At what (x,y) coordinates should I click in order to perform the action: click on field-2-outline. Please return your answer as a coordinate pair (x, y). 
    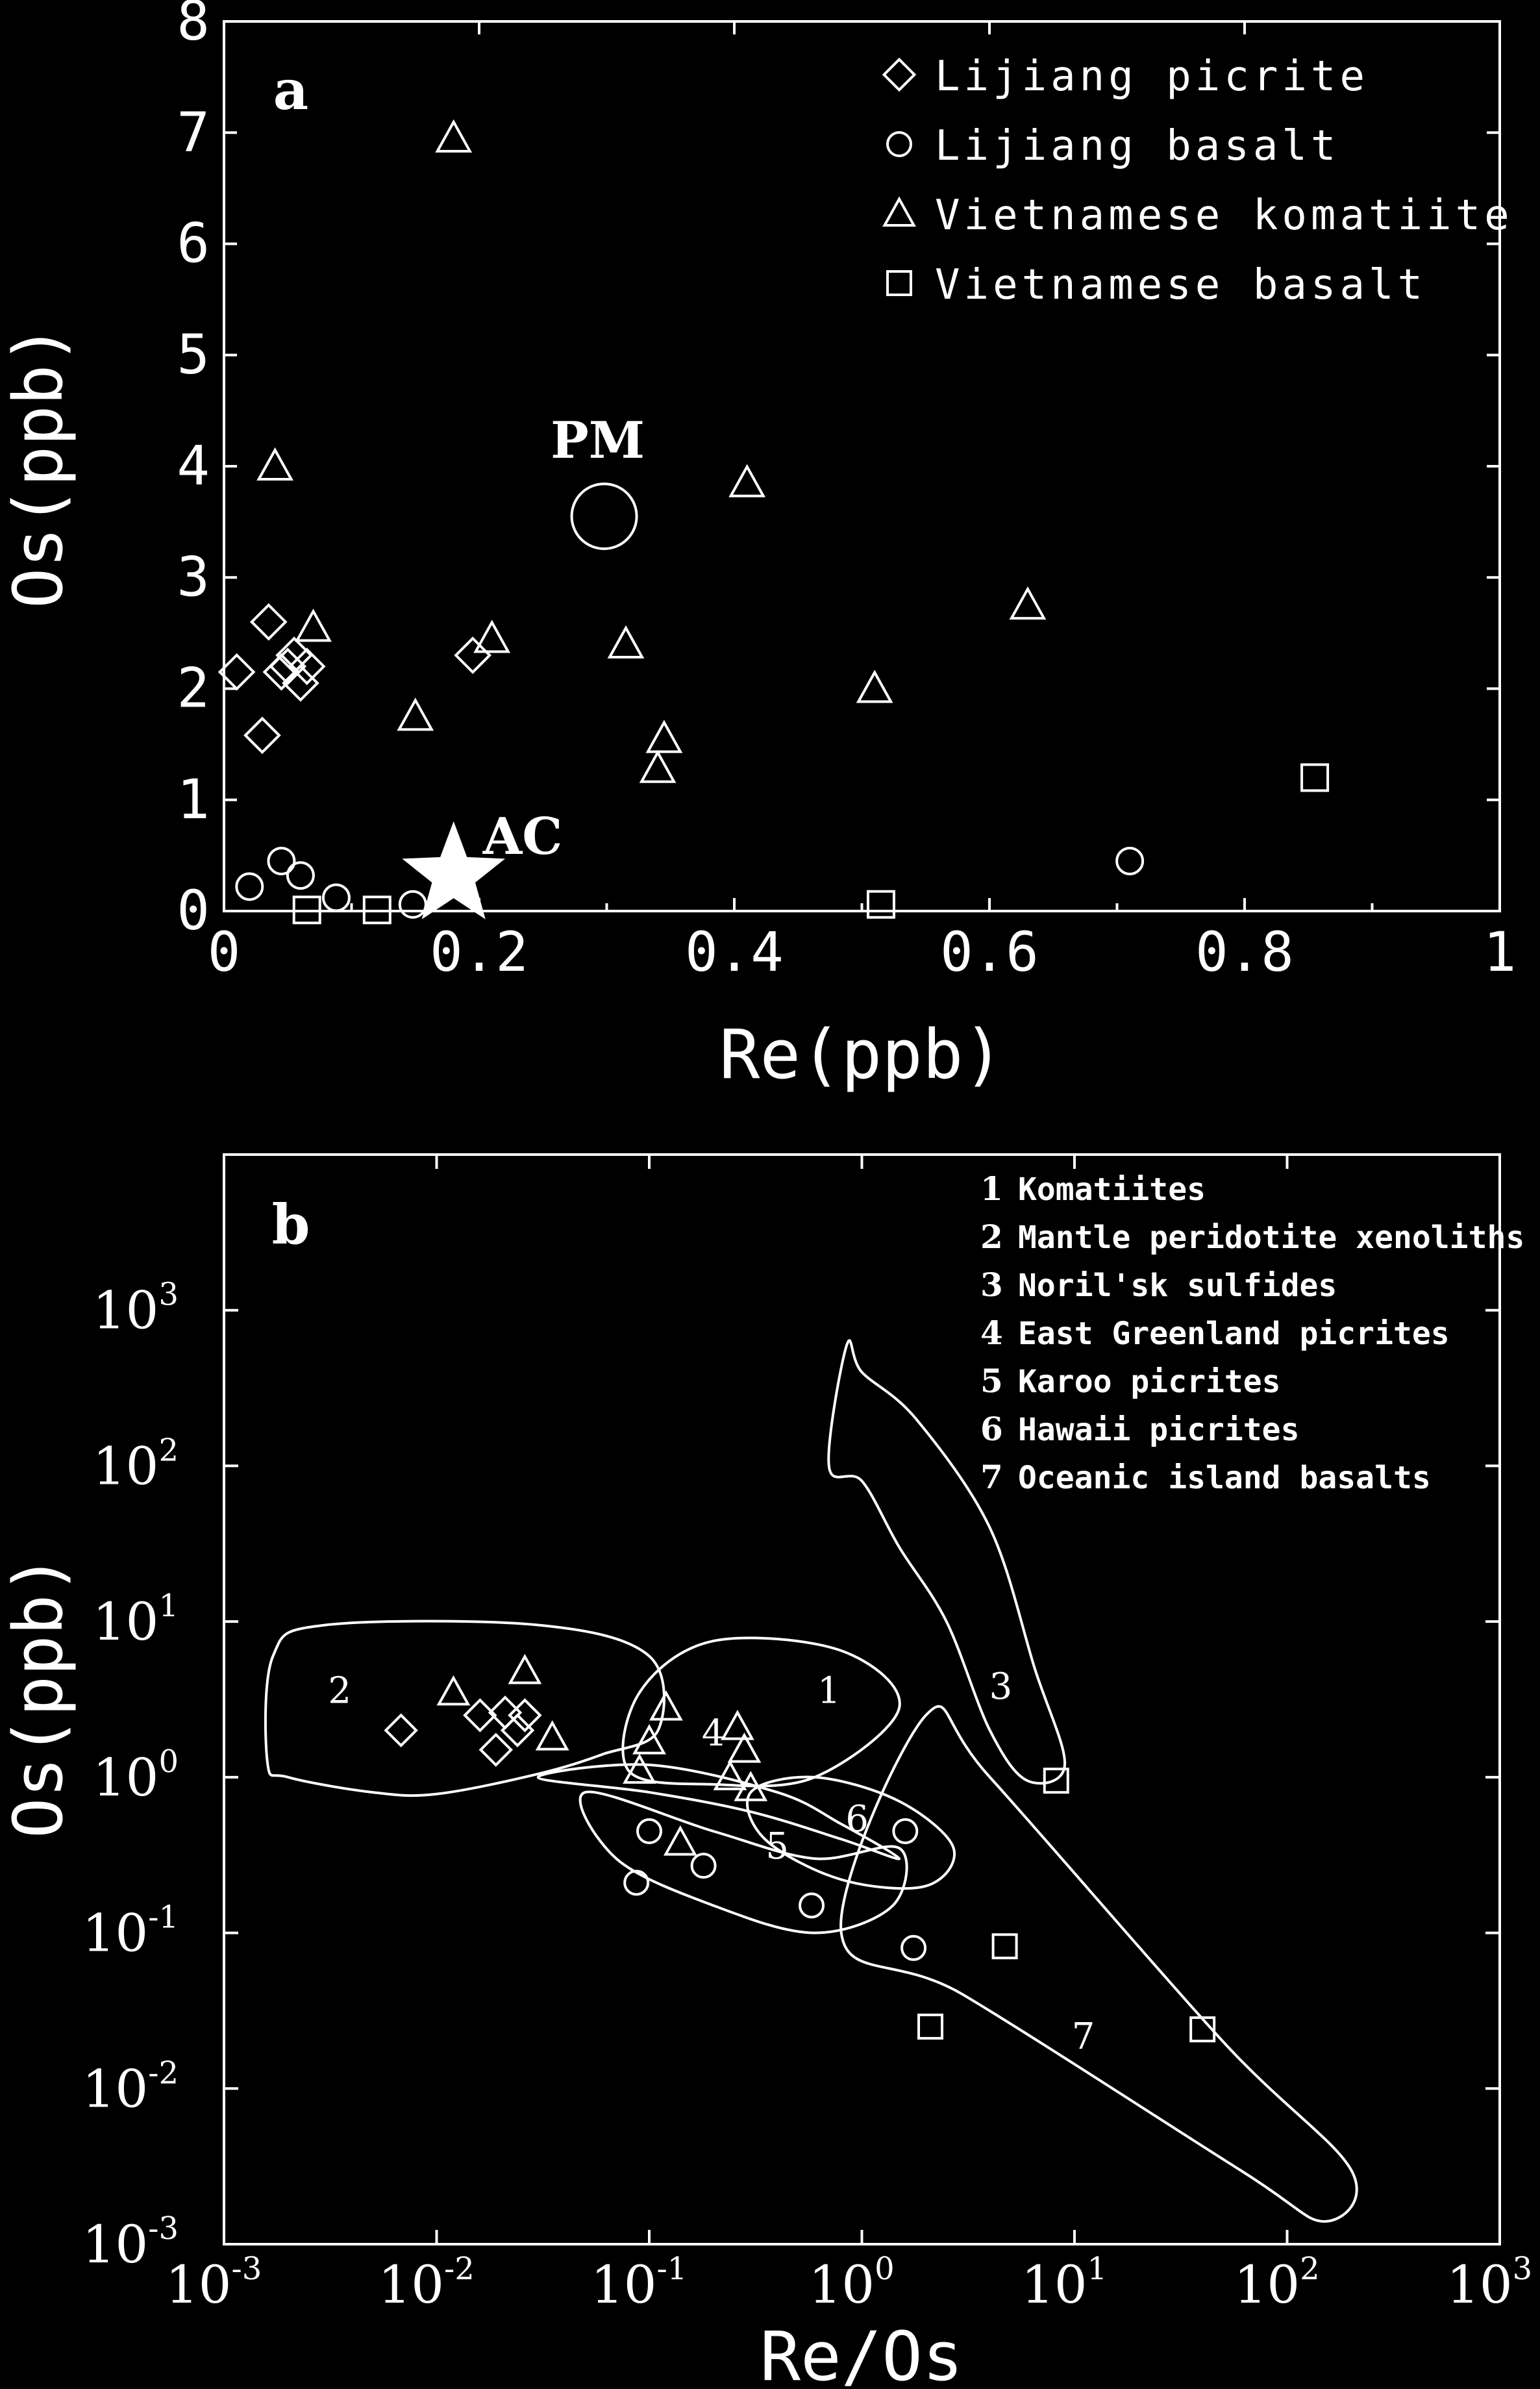
    Looking at the image, I should click on (464, 1708).